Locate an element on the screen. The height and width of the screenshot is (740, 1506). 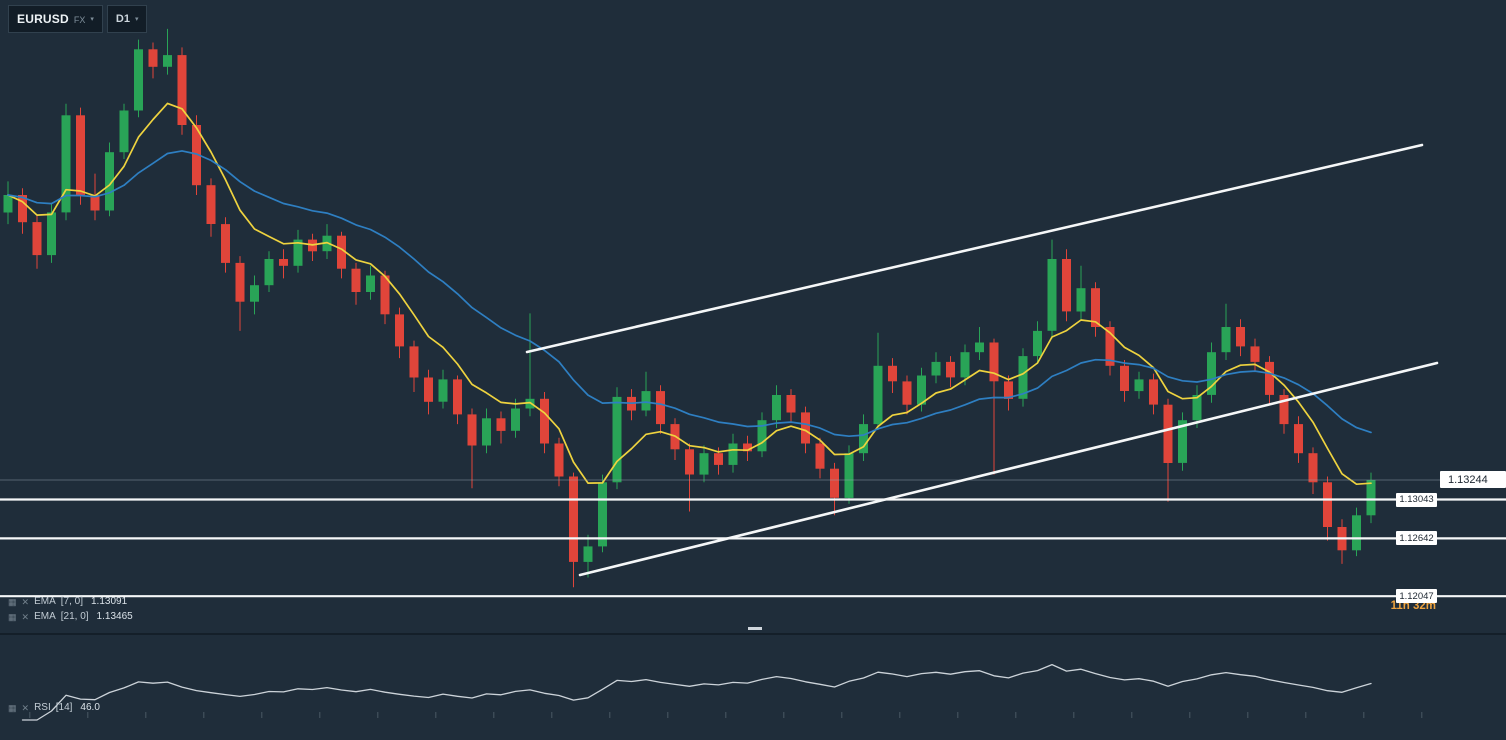
price-level-label: 1.12642 is located at coordinates (1416, 538).